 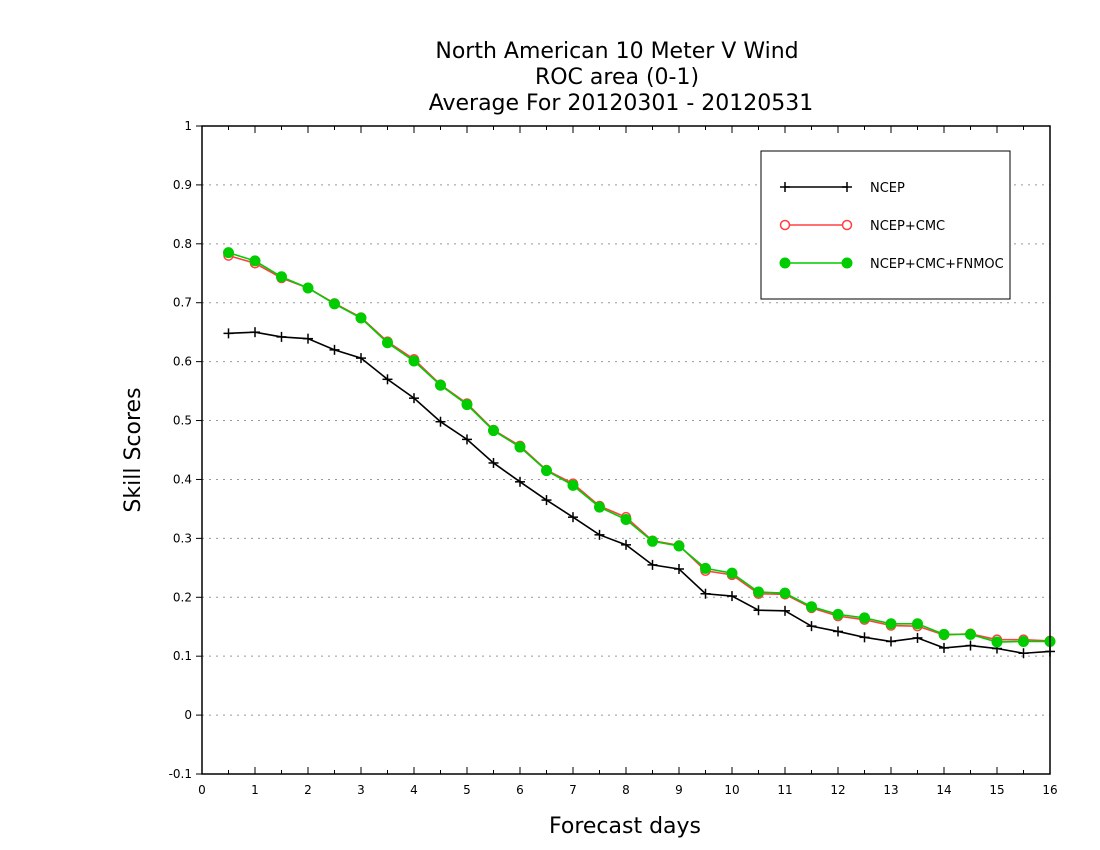 What do you see at coordinates (188, 126) in the screenshot?
I see `y-tick-label: 1` at bounding box center [188, 126].